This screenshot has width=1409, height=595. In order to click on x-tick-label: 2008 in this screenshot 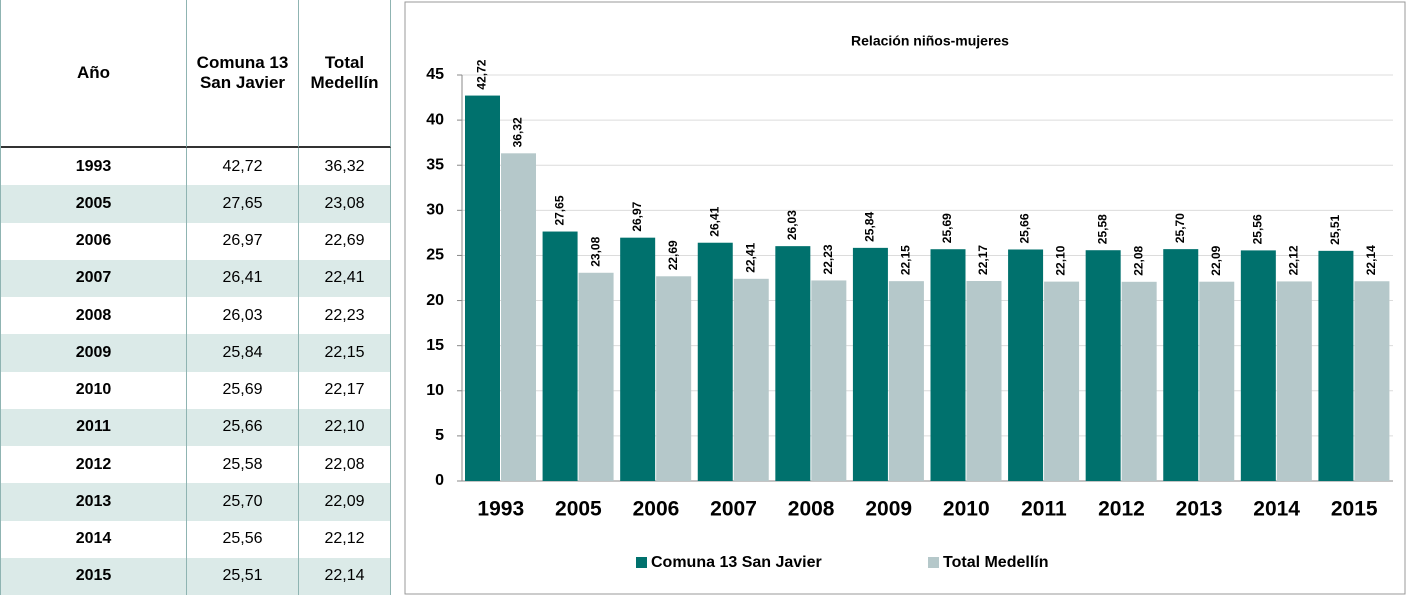, I will do `click(811, 509)`.